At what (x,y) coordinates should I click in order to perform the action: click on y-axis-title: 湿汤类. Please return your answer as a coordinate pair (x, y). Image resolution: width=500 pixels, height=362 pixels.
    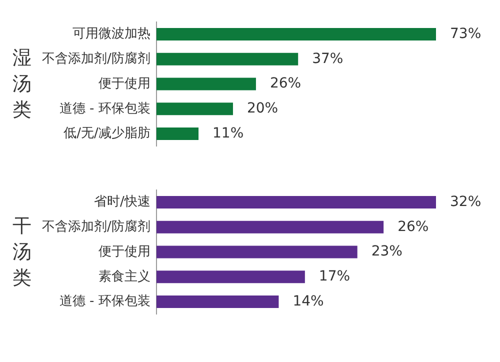
    Looking at the image, I should click on (22, 84).